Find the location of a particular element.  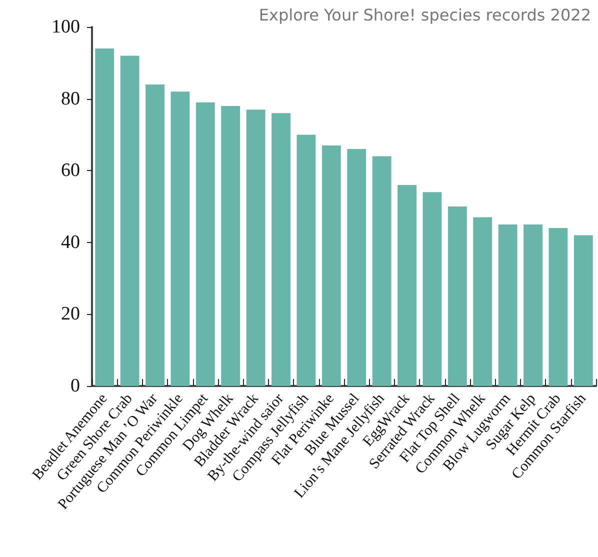

y-tick-label: 100 is located at coordinates (66, 27).